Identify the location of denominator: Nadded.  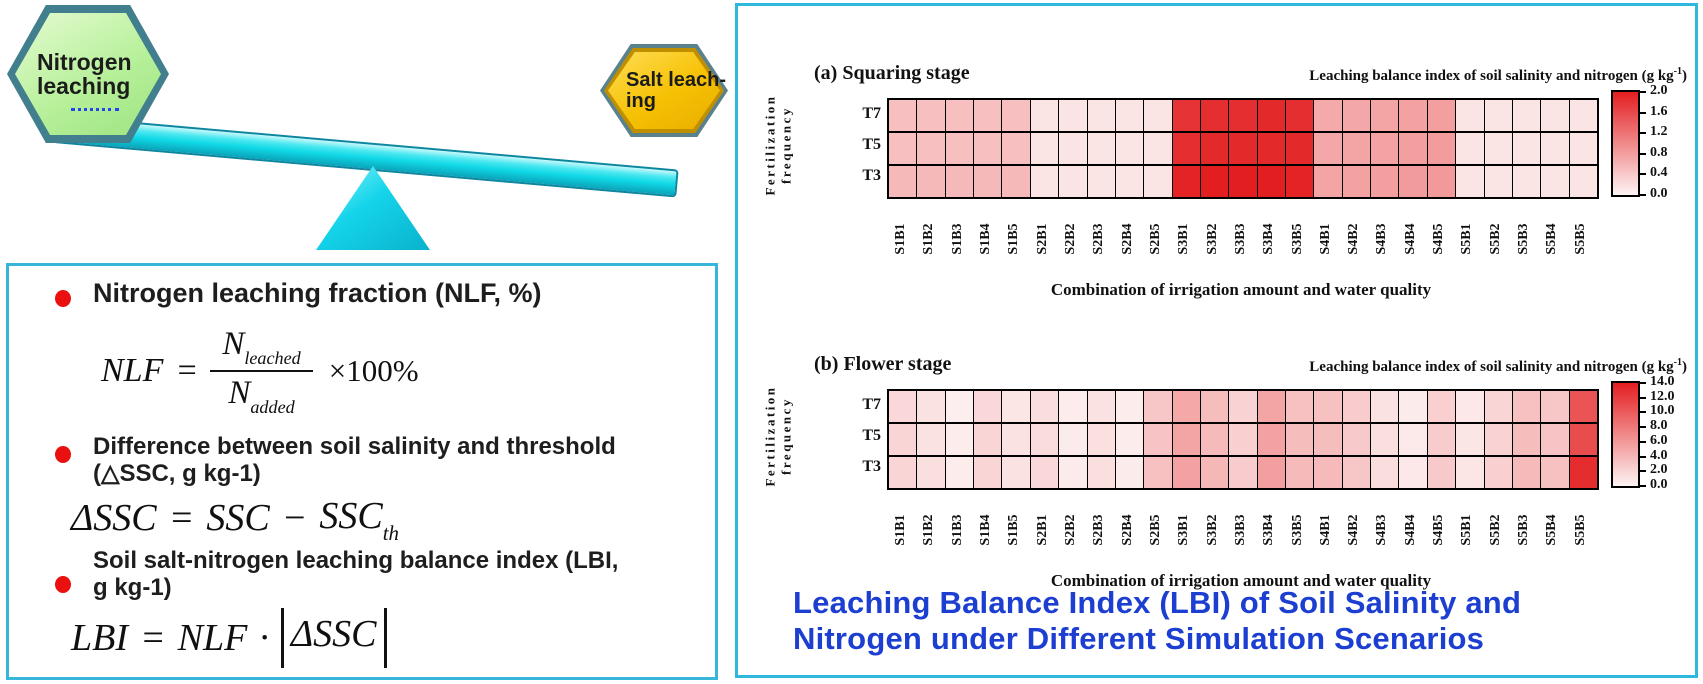
(261, 394).